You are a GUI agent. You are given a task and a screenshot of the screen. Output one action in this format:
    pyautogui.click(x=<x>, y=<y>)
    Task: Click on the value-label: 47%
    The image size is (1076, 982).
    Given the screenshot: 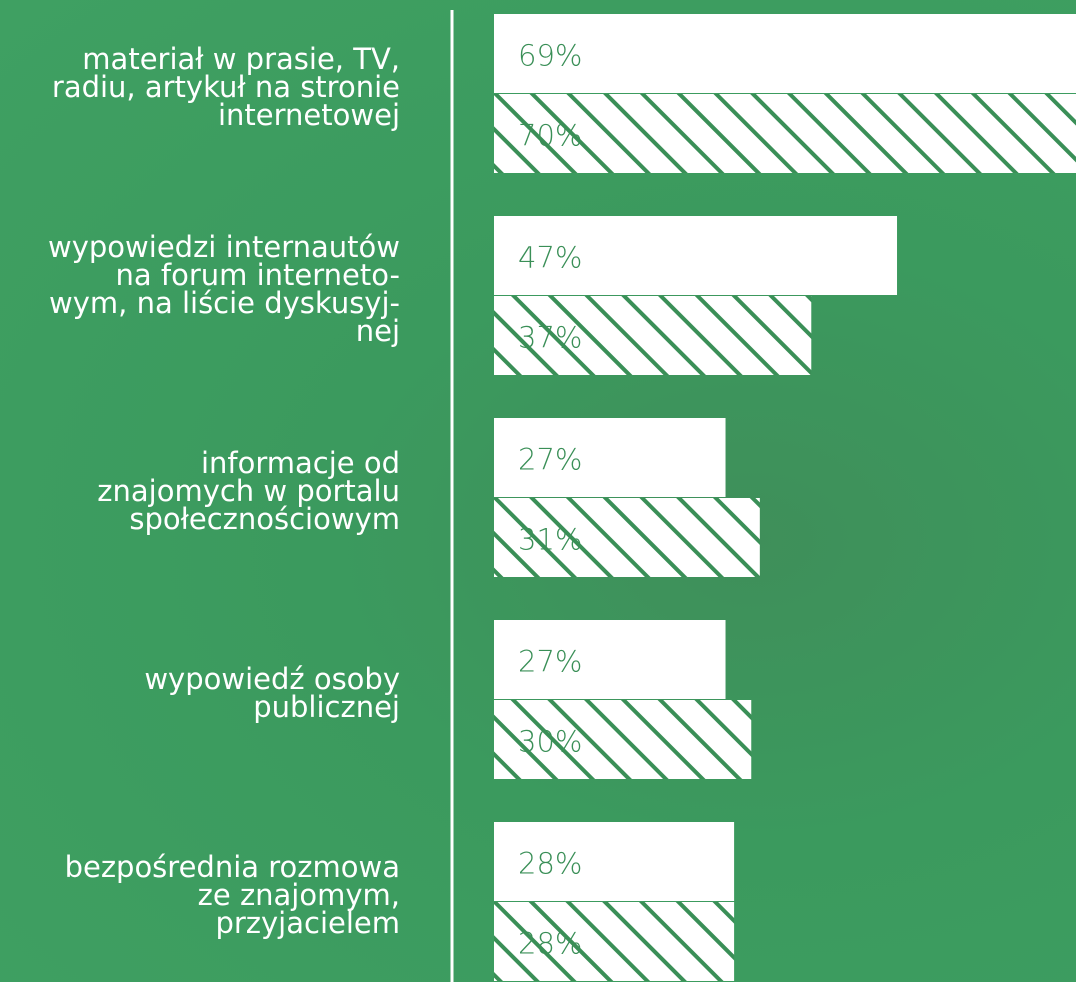 What is the action you would take?
    pyautogui.click(x=550, y=258)
    